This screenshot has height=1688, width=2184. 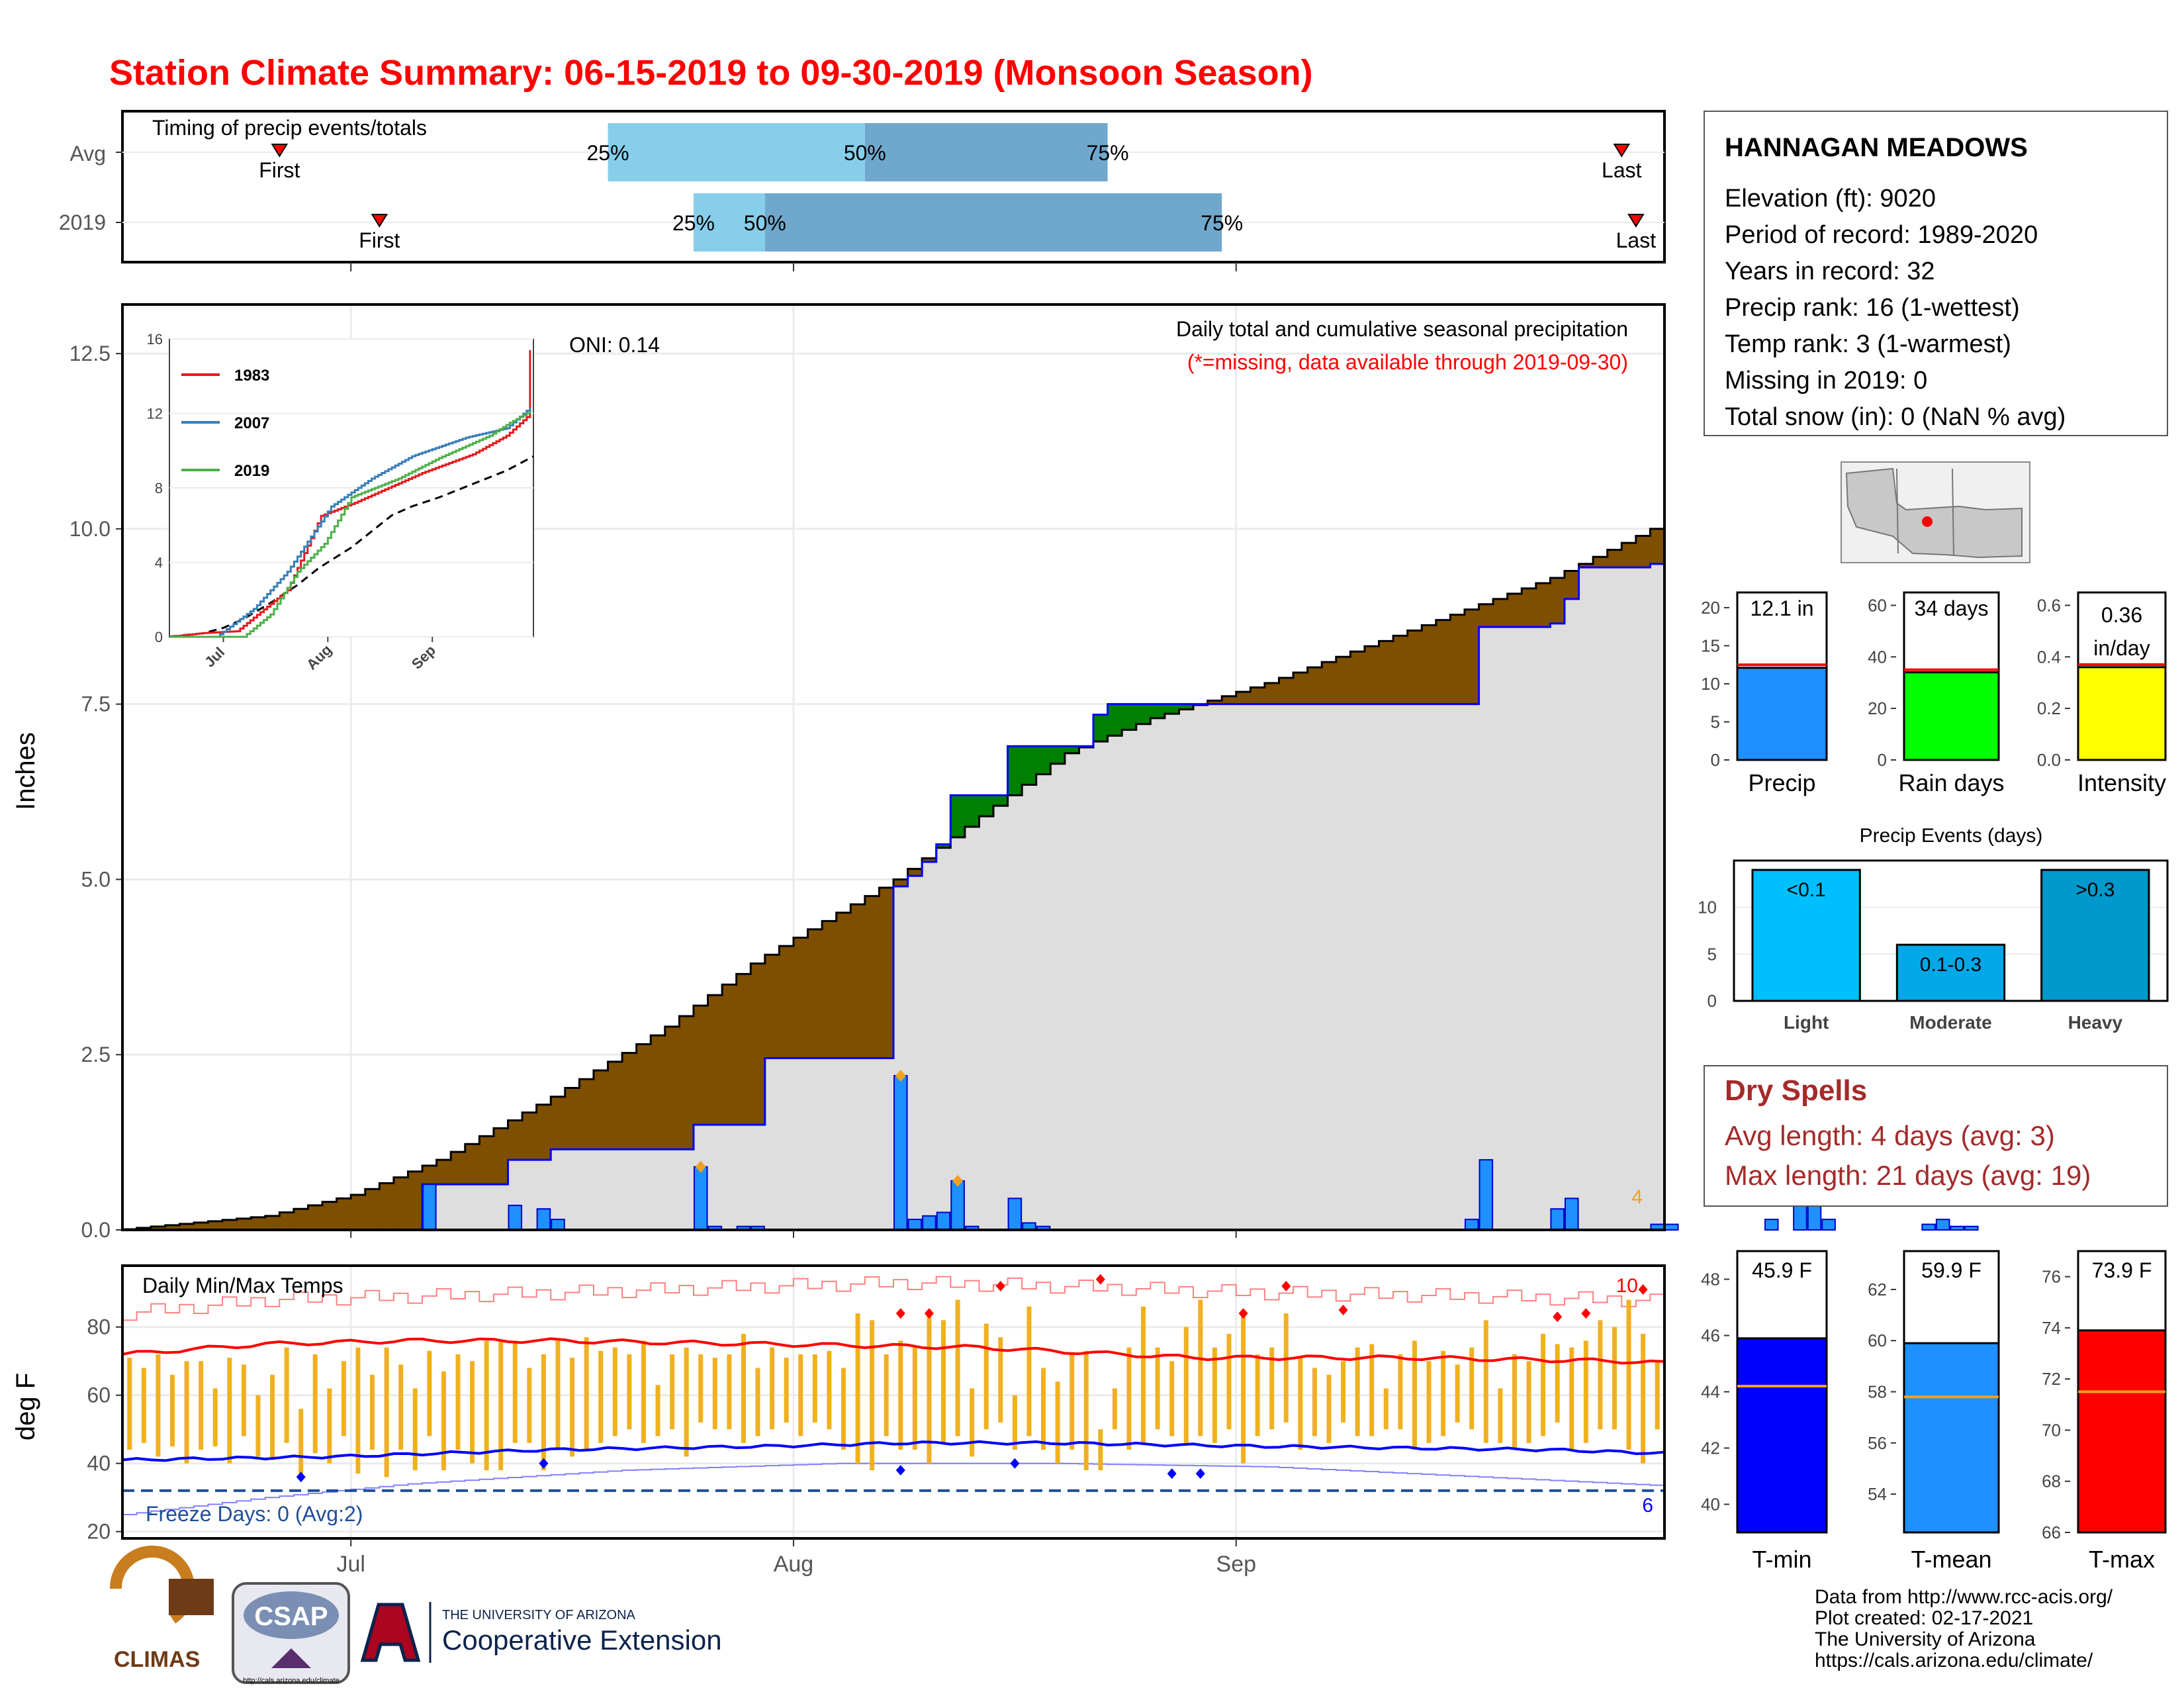 What do you see at coordinates (2051, 1379) in the screenshot?
I see `tmax-summary-y-tick-label: 72` at bounding box center [2051, 1379].